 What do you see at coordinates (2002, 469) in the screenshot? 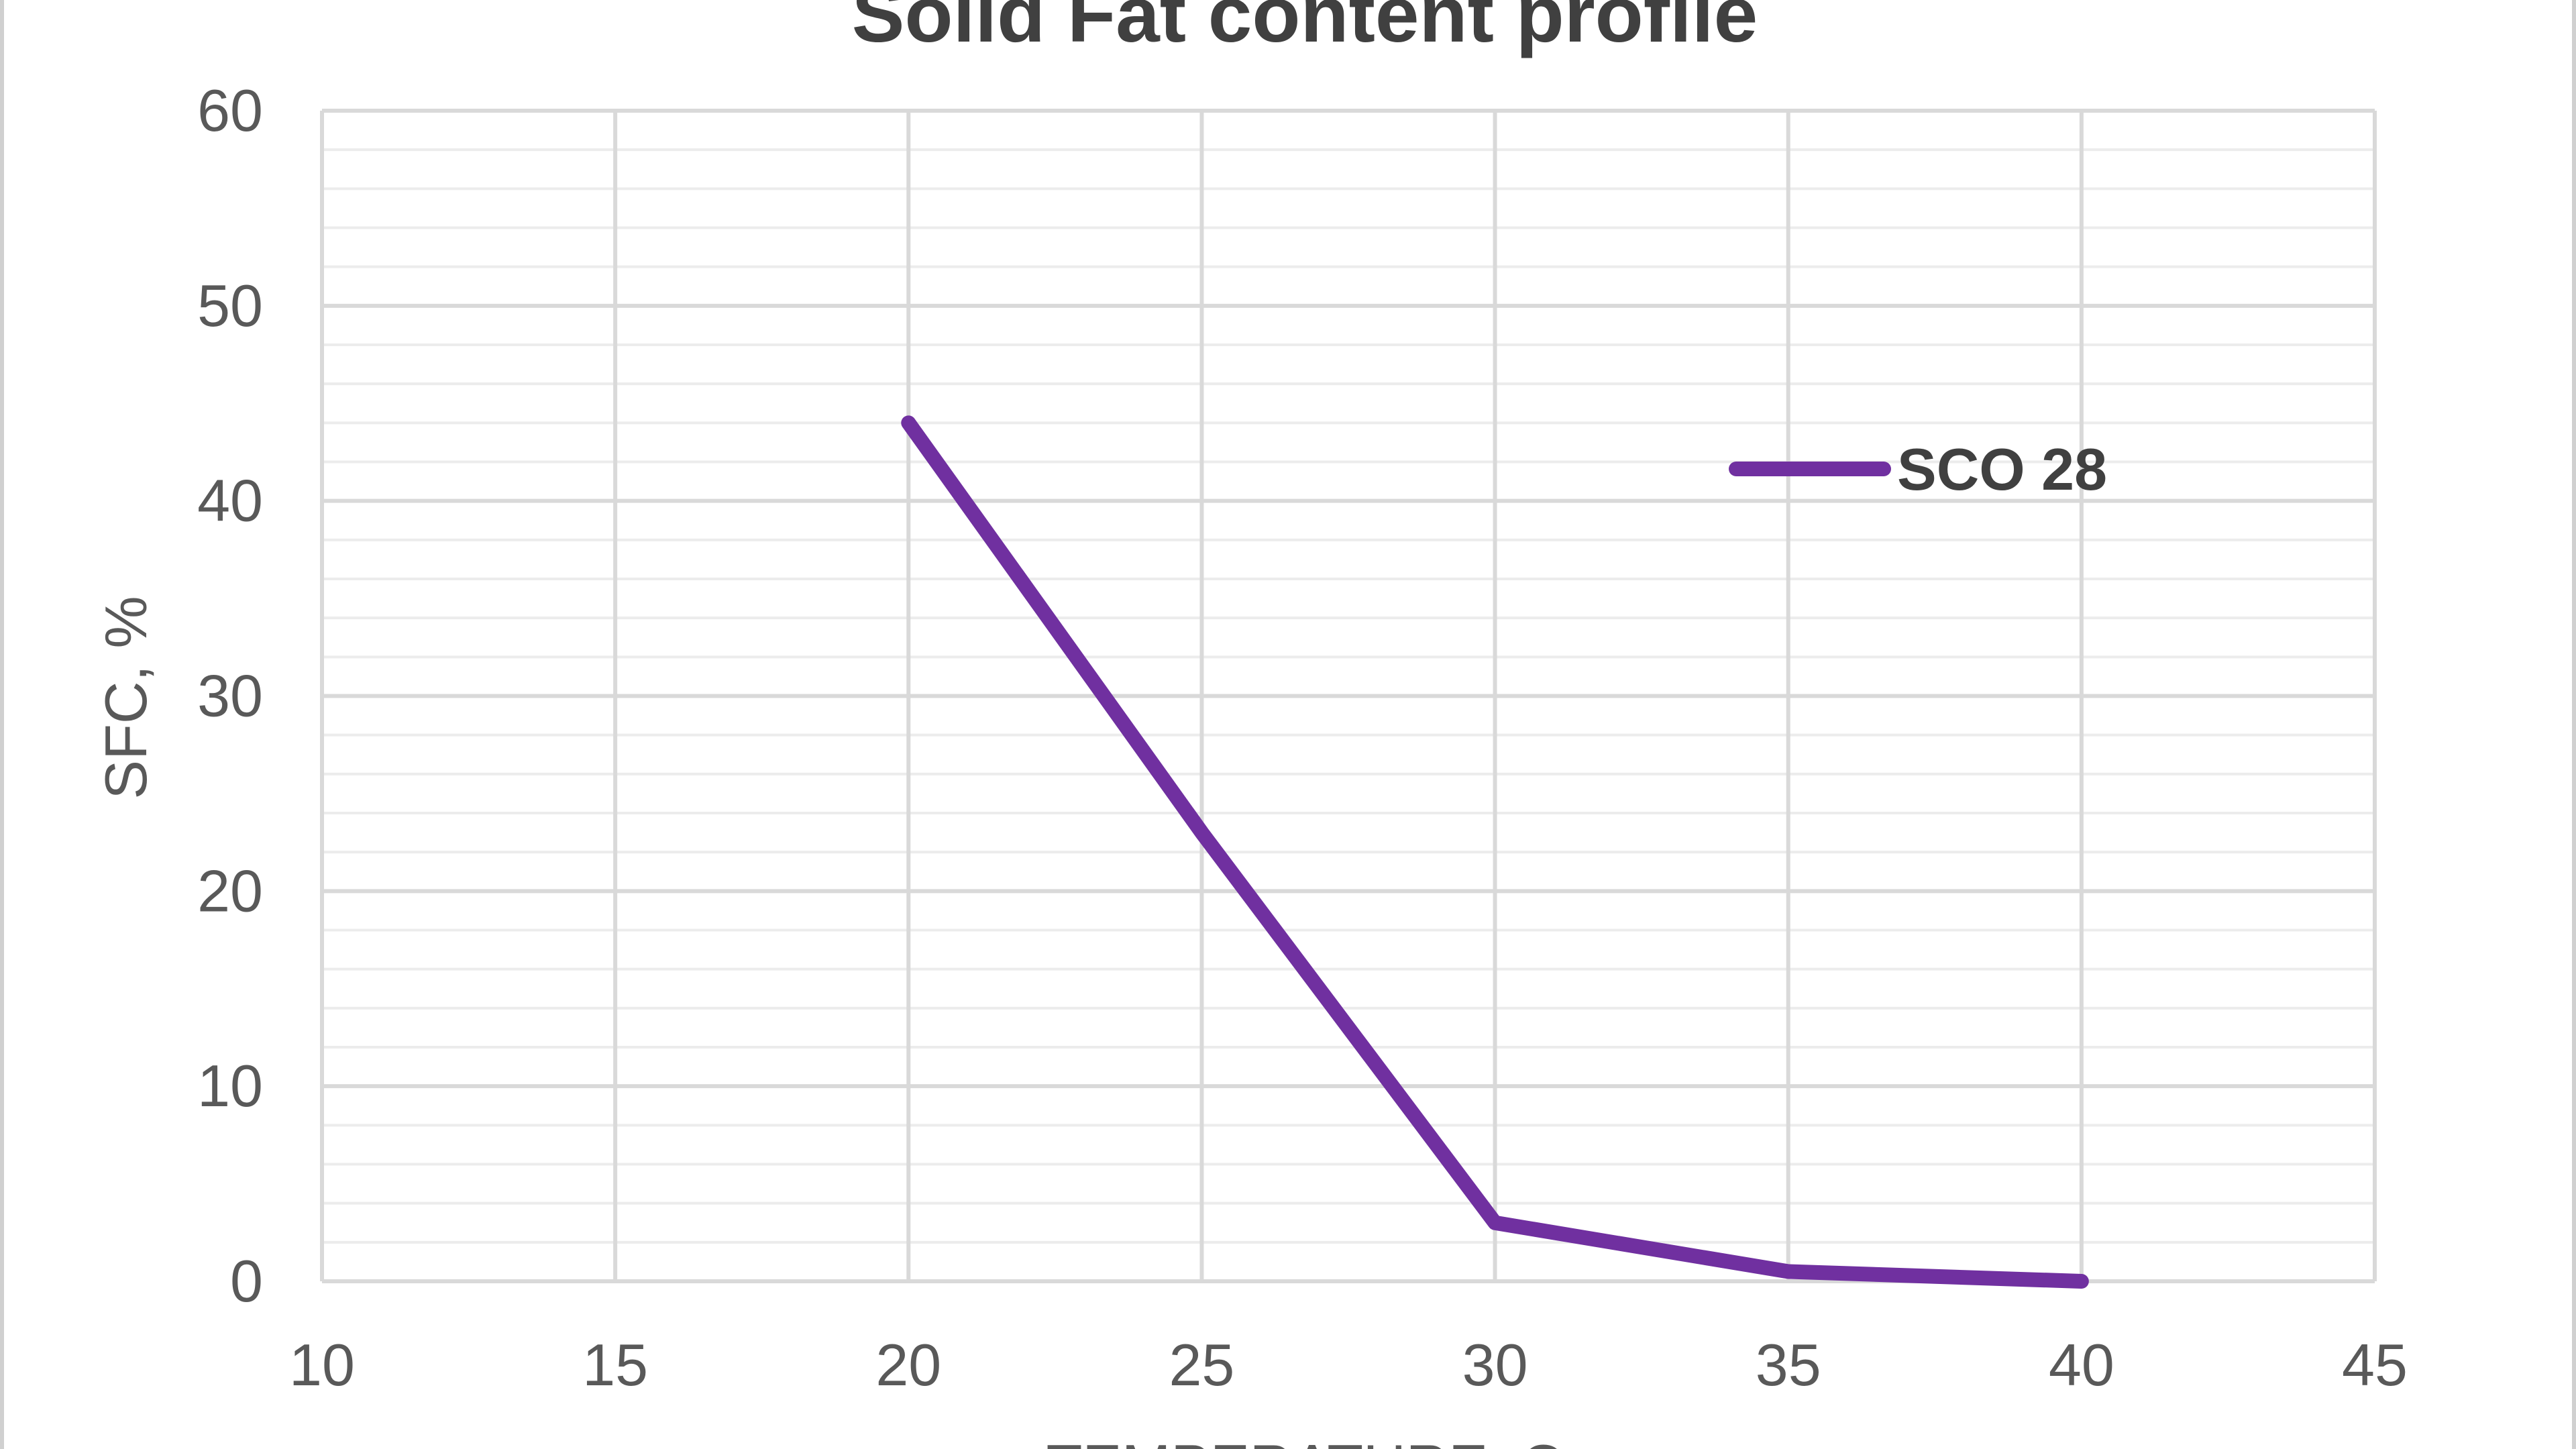
I see `legend-label-sco-28: SCO 28` at bounding box center [2002, 469].